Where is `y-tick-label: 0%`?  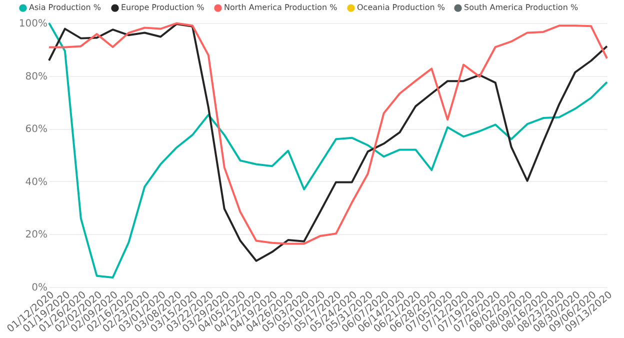 y-tick-label: 0% is located at coordinates (40, 288).